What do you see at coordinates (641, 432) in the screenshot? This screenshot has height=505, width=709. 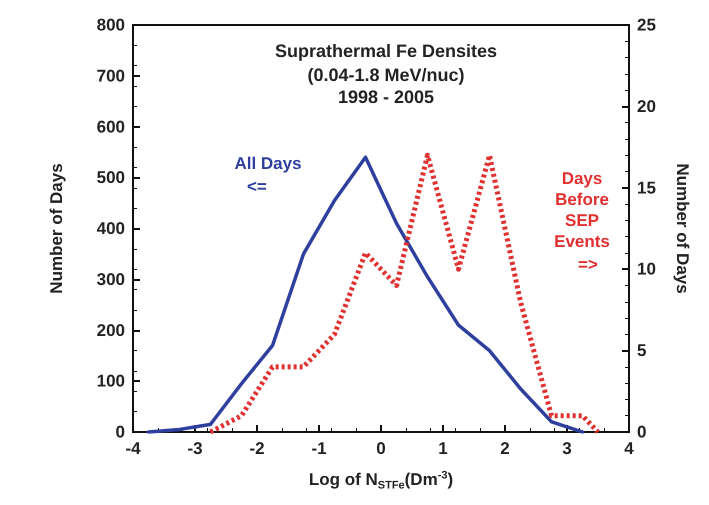 I see `y2-tick-label: 0` at bounding box center [641, 432].